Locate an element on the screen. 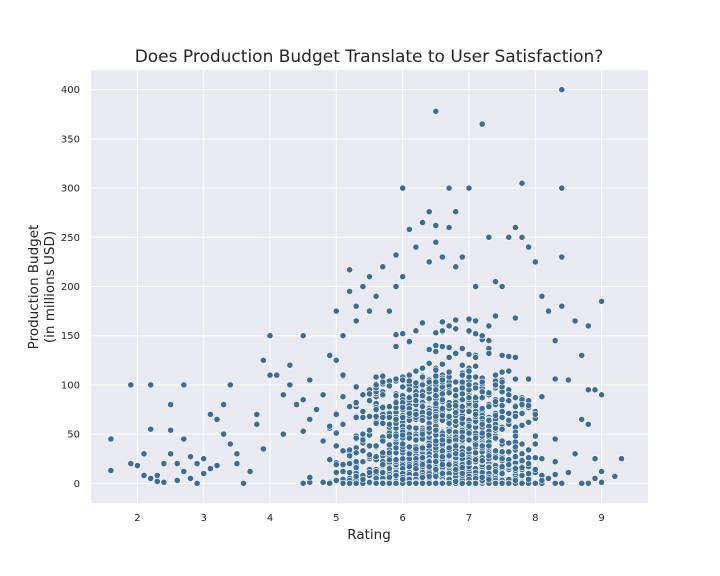 This screenshot has height=576, width=720. y-tick-label: 200 is located at coordinates (70, 287).